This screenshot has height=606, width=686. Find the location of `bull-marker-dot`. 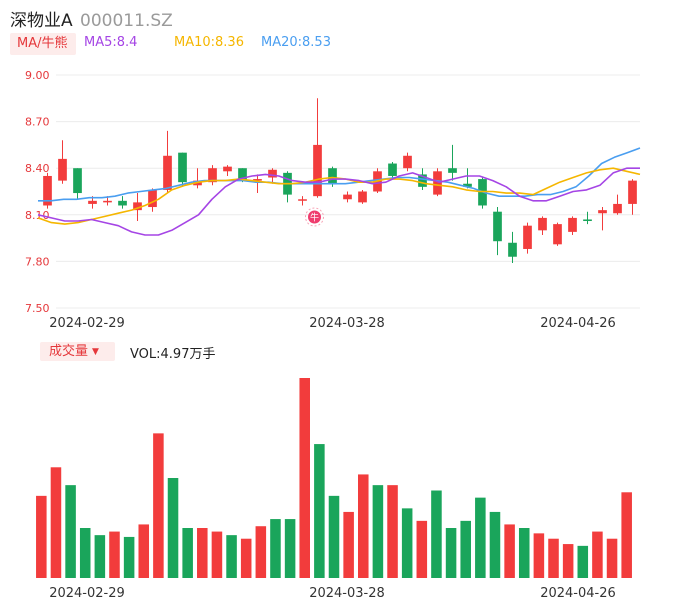

bull-marker-dot is located at coordinates (314, 217).